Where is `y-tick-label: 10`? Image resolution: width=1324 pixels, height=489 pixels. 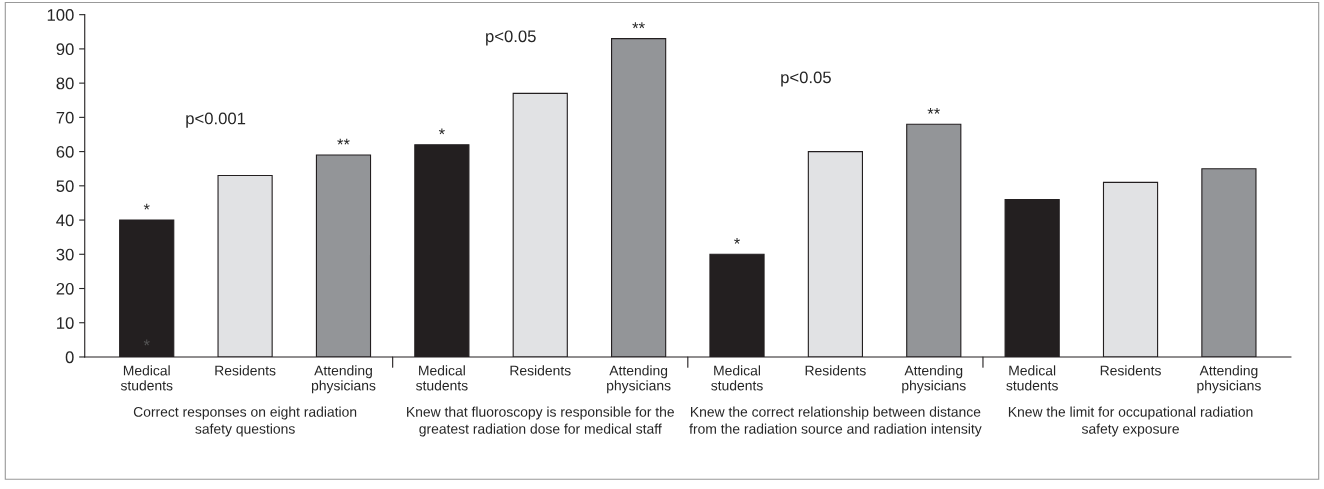
y-tick-label: 10 is located at coordinates (65, 323).